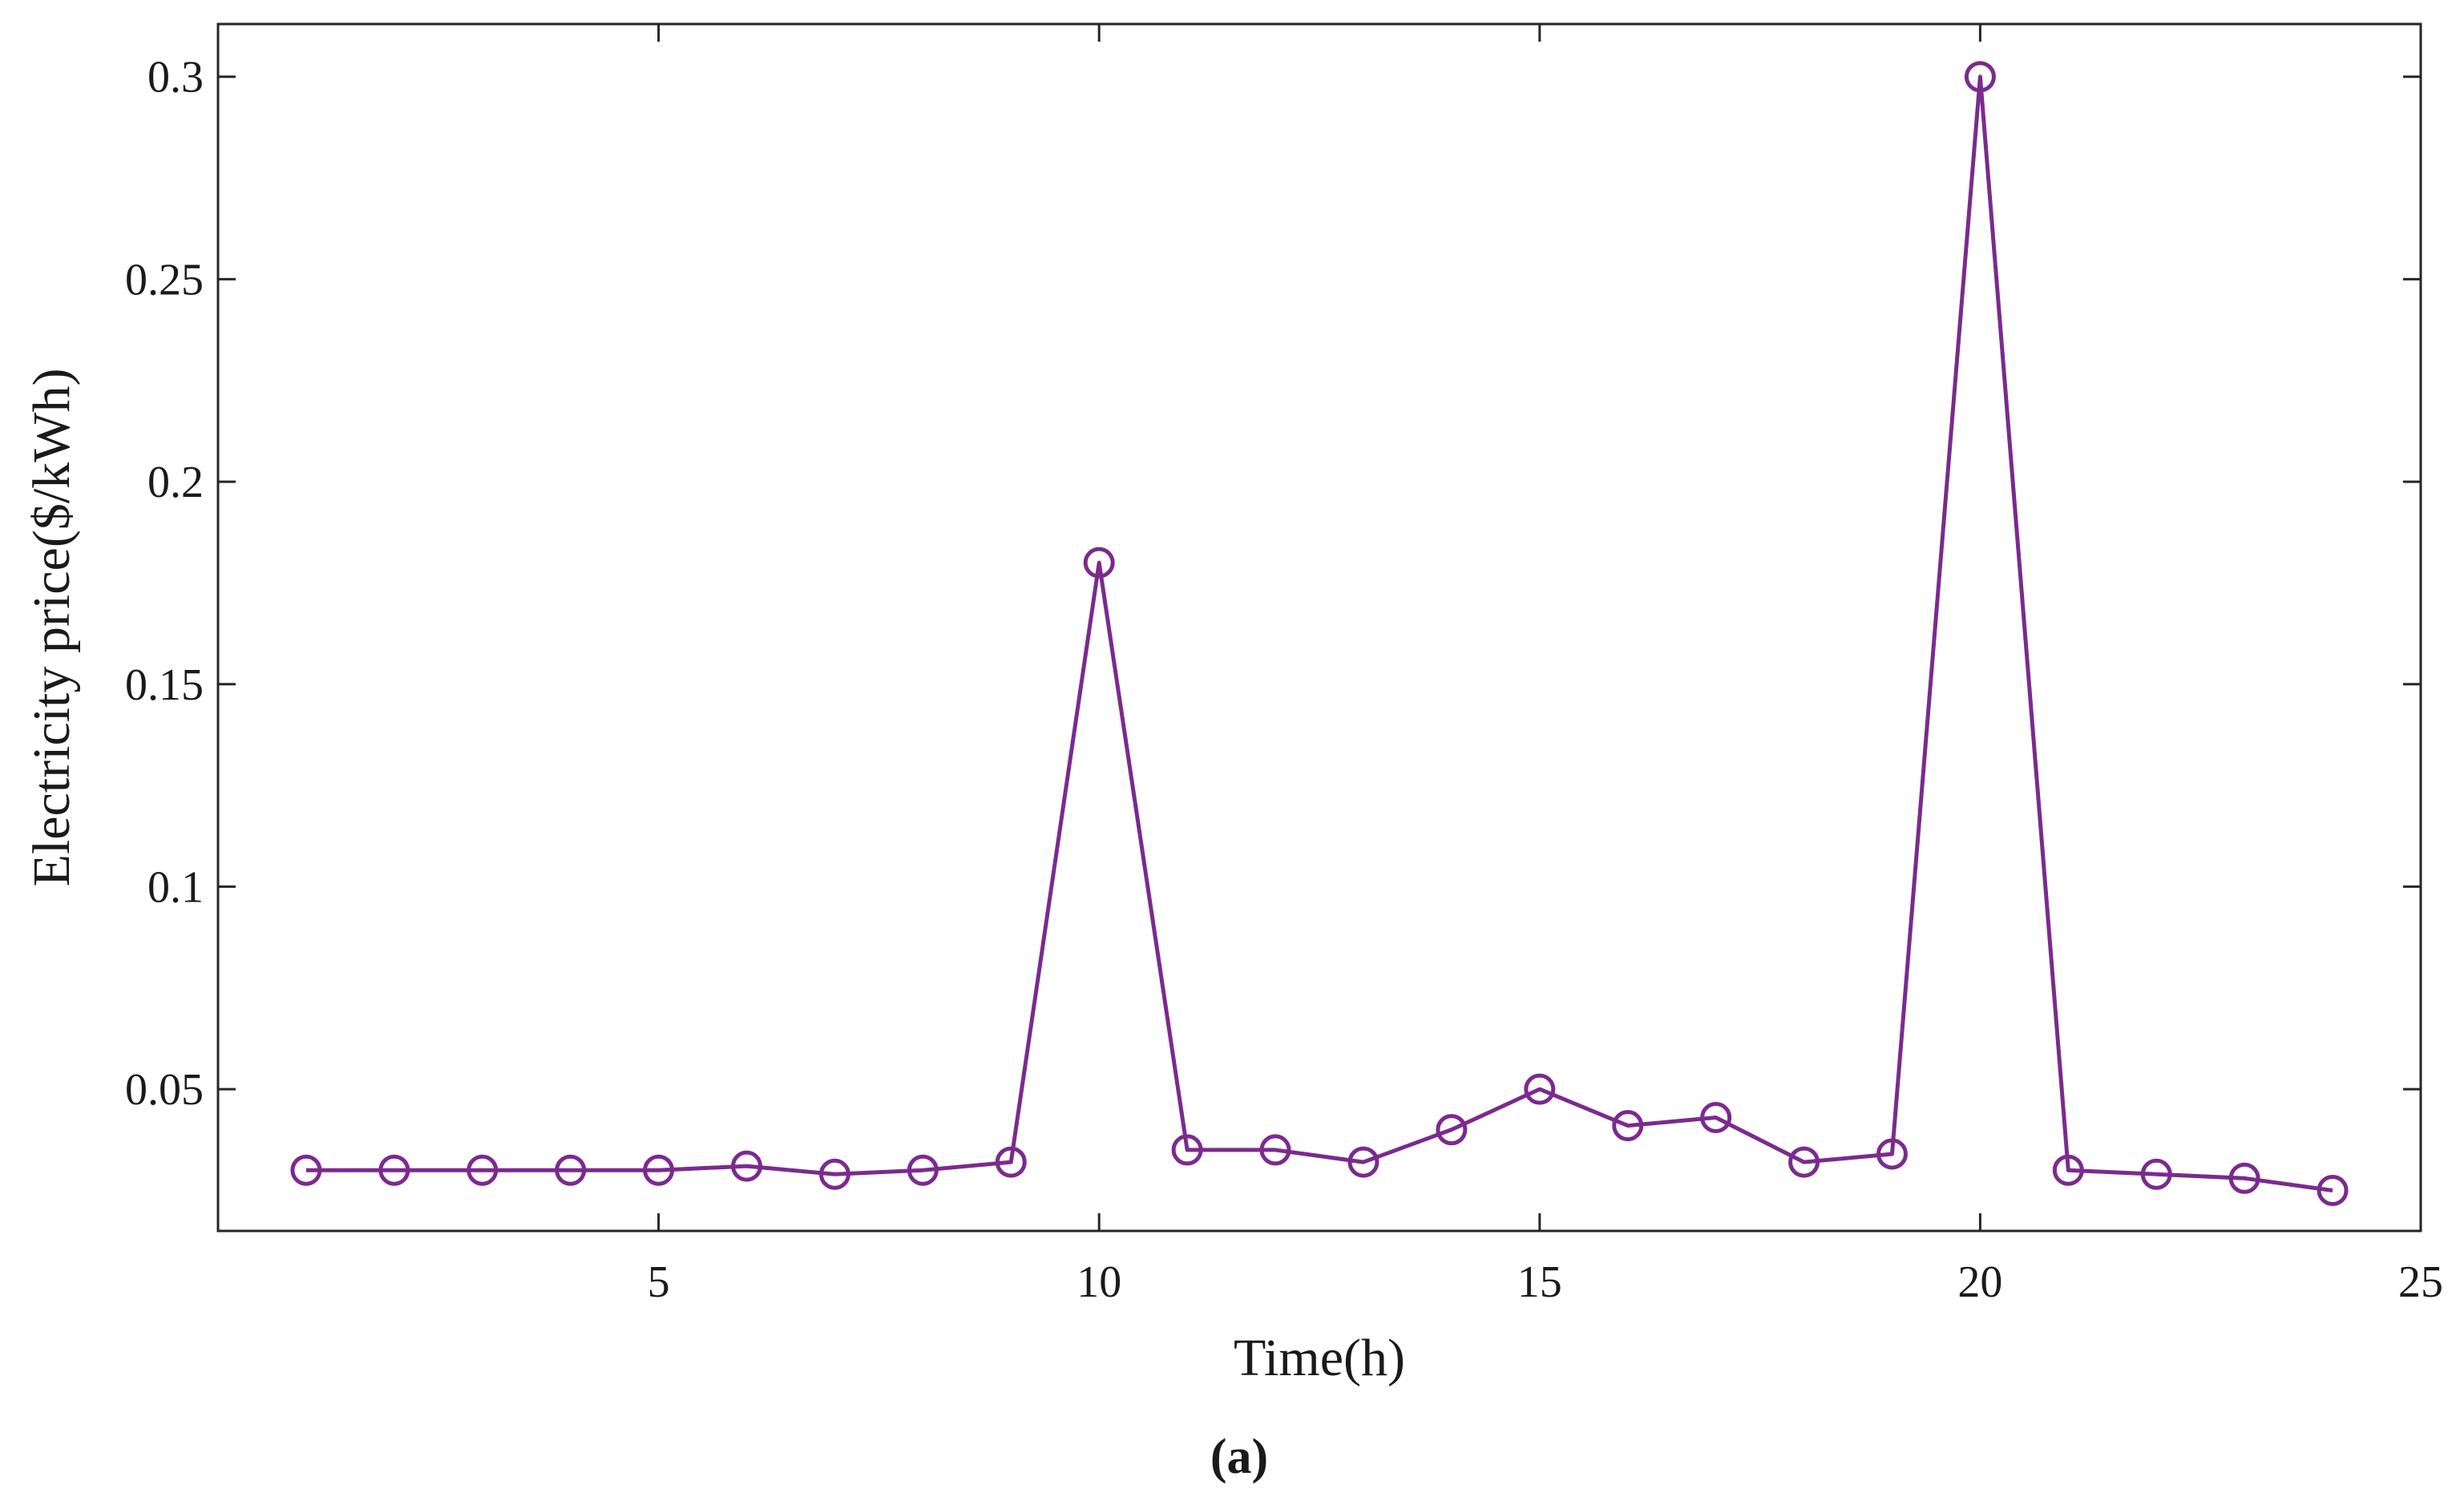 The width and height of the screenshot is (2464, 1497). What do you see at coordinates (659, 1282) in the screenshot?
I see `x-tick-label: 5` at bounding box center [659, 1282].